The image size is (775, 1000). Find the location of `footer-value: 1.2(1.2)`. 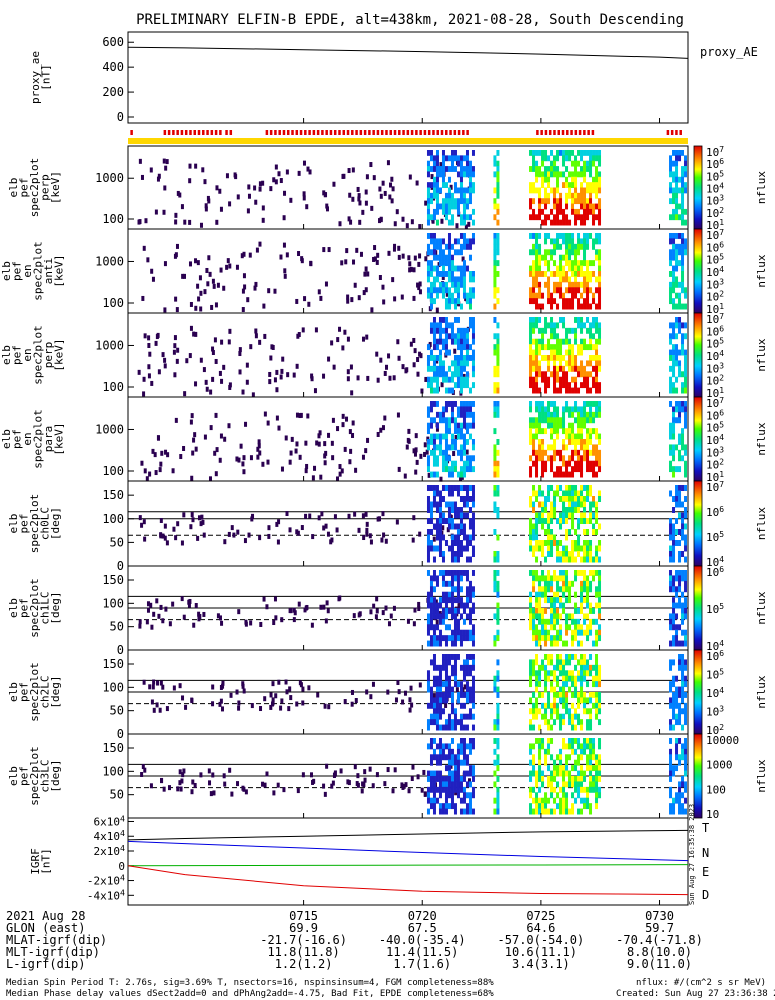

footer-value: 1.2(1.2) is located at coordinates (304, 964).